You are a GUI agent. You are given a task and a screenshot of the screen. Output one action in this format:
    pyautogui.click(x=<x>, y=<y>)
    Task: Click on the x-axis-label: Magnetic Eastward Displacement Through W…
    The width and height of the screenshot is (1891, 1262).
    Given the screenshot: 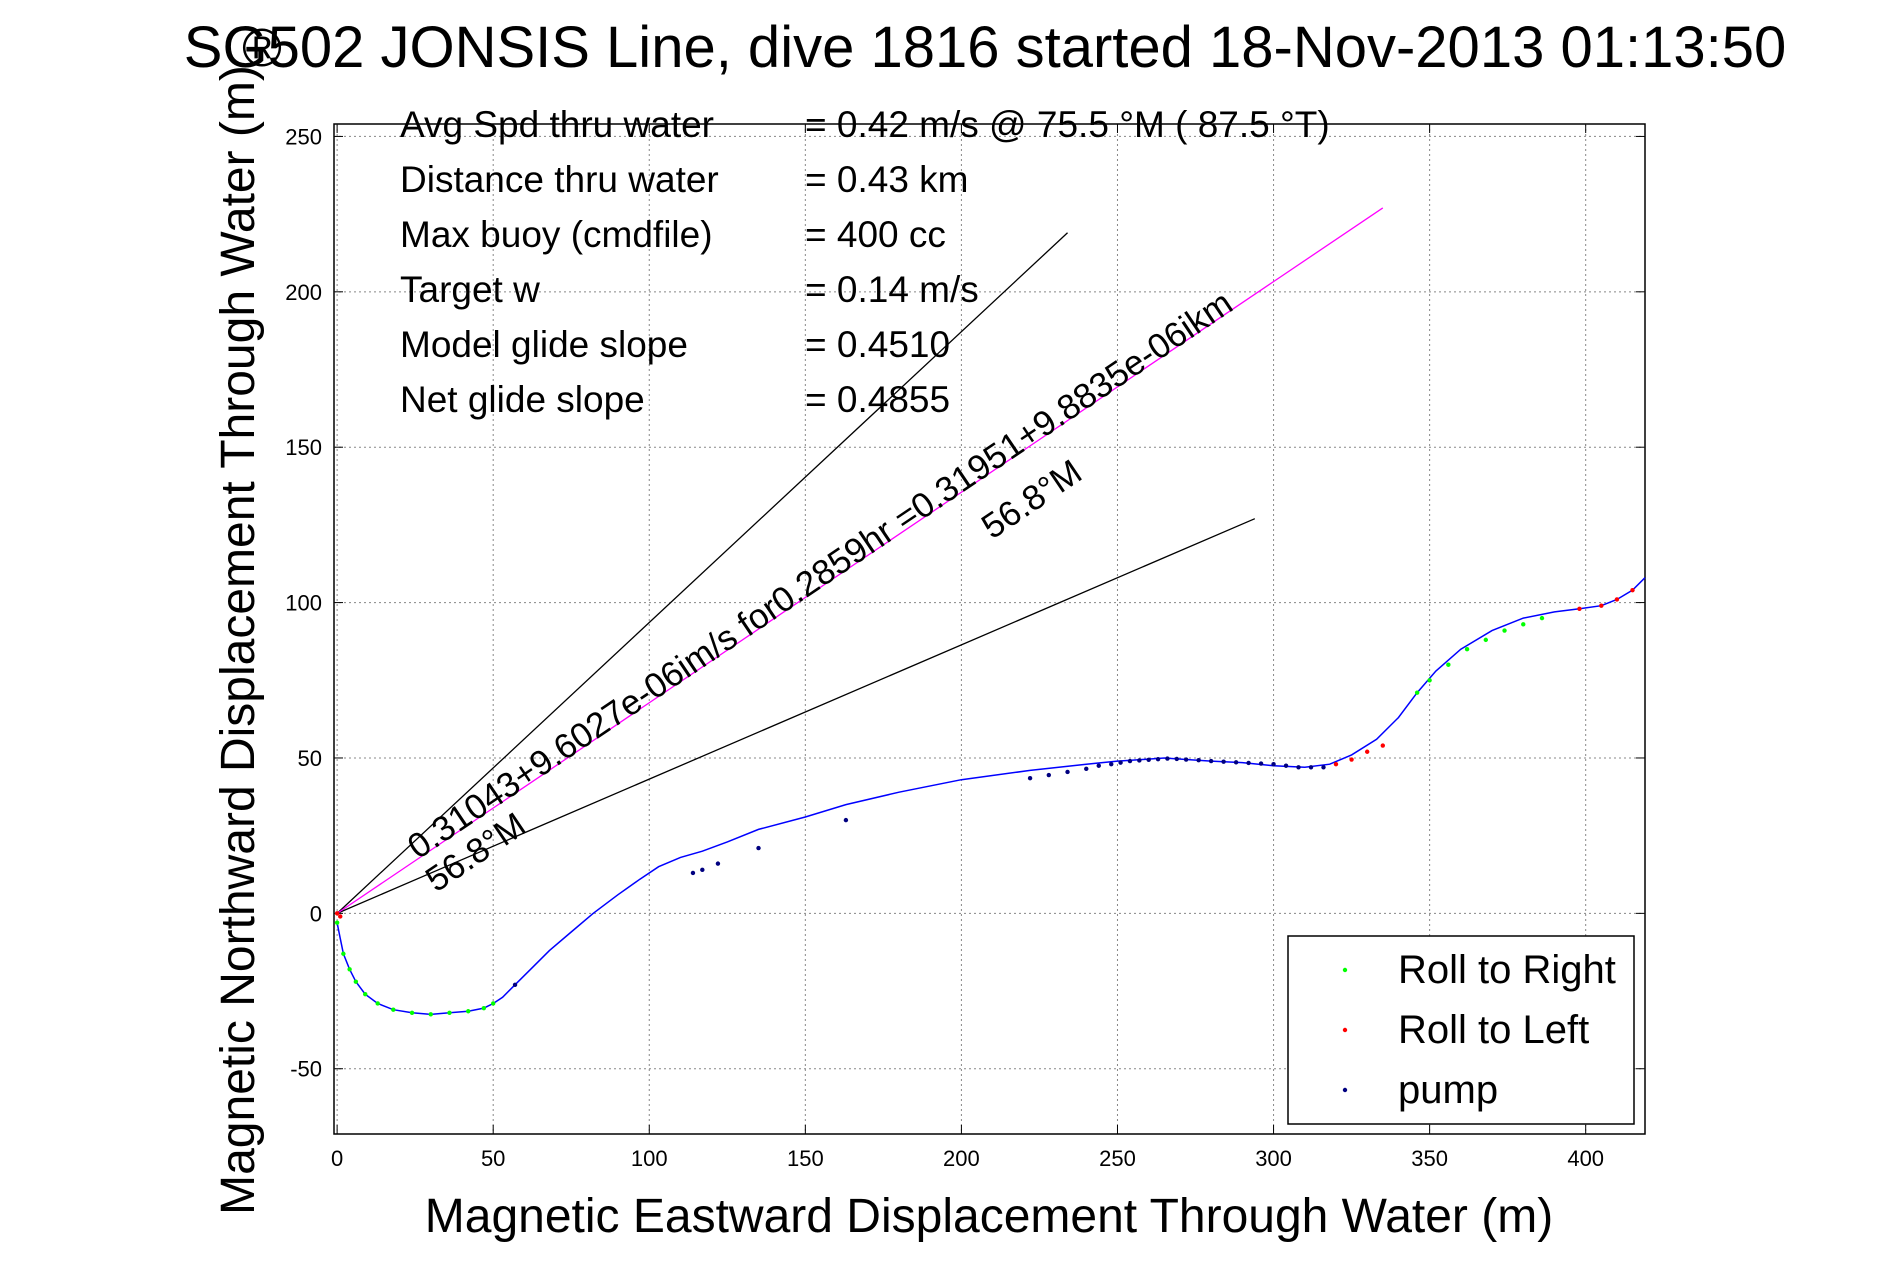 What is the action you would take?
    pyautogui.click(x=989, y=1216)
    